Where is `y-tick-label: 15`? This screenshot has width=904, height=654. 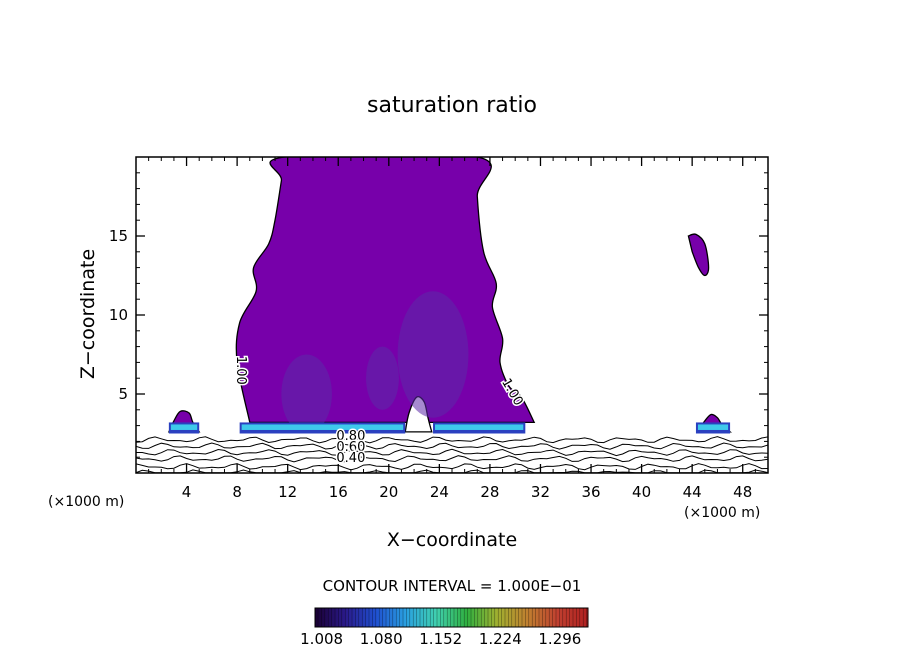 y-tick-label: 15 is located at coordinates (118, 236).